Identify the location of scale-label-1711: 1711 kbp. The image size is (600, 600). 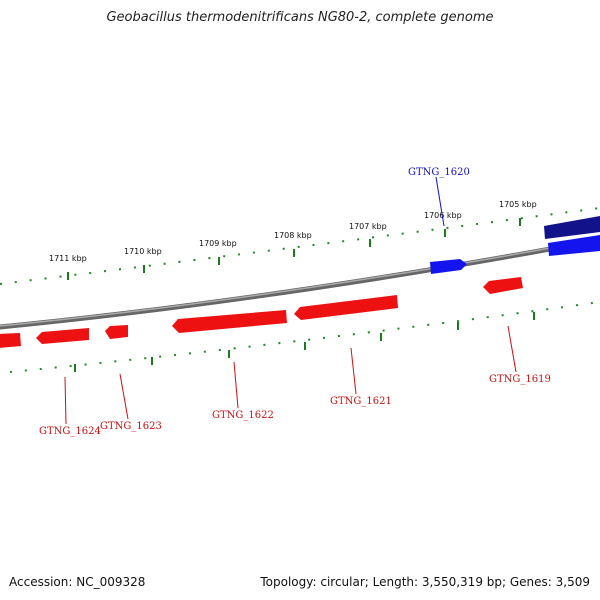
(68, 258).